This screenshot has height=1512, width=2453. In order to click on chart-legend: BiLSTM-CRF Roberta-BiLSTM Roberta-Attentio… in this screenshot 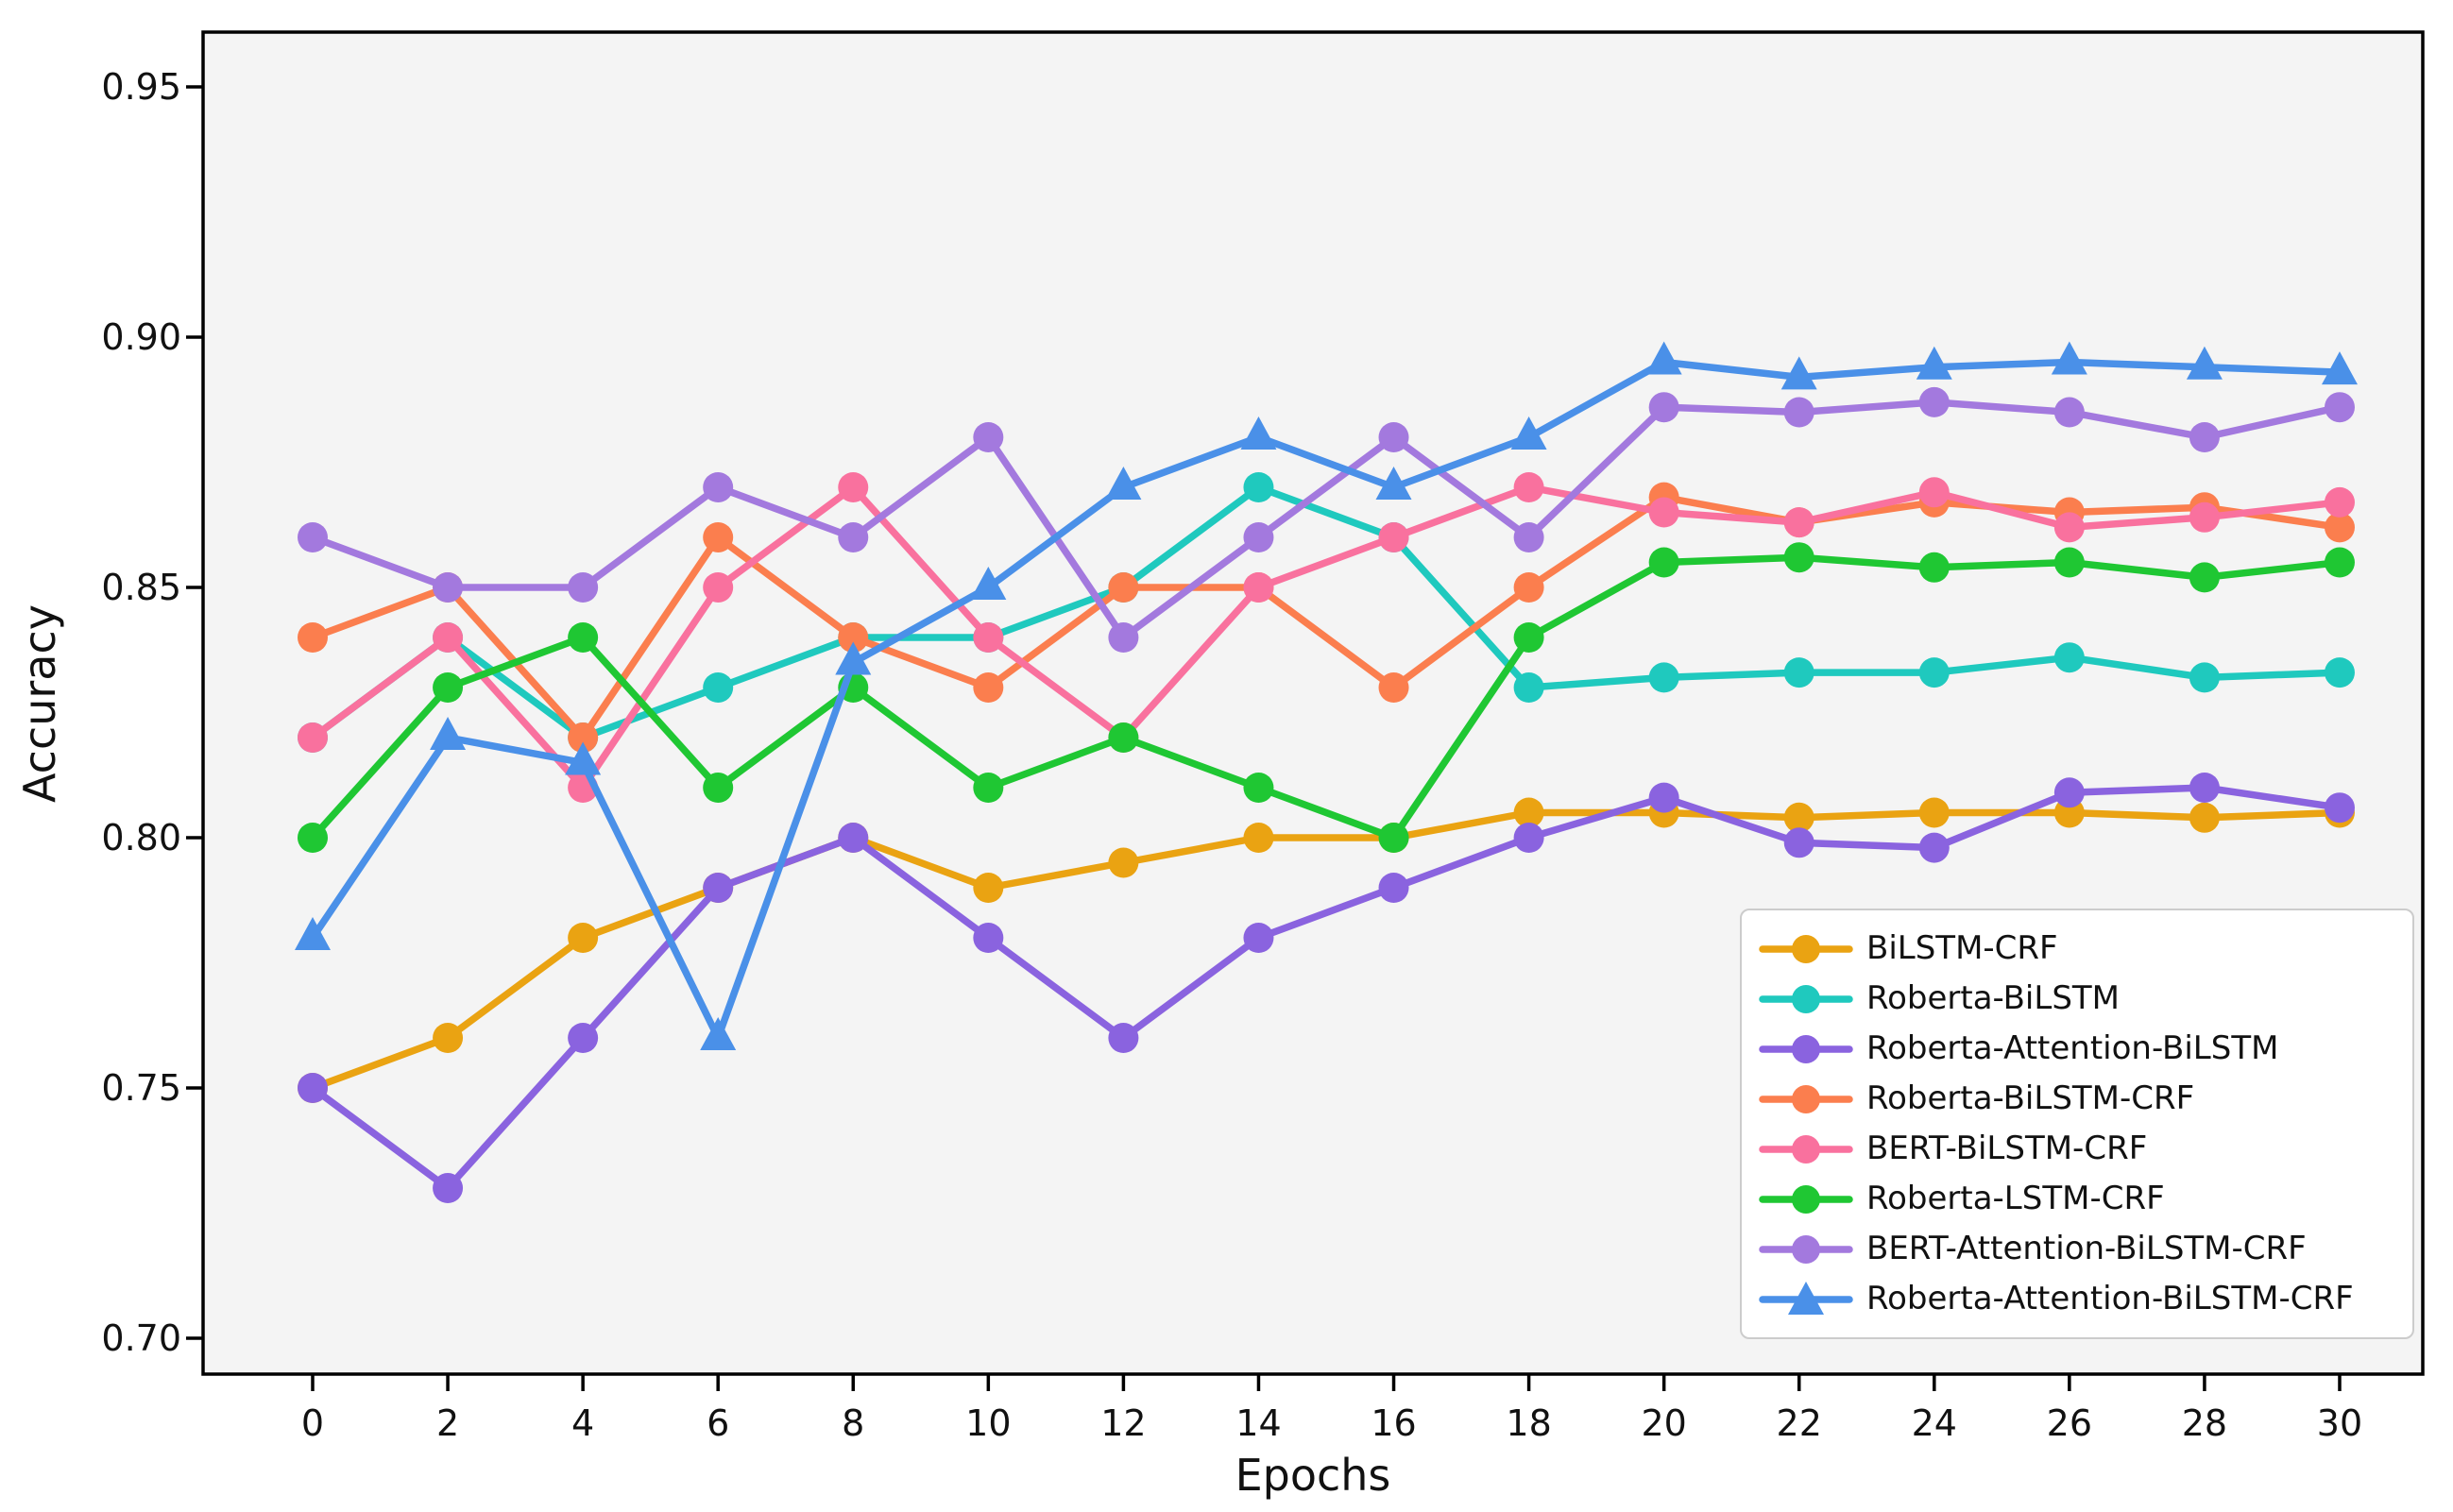, I will do `click(2077, 1124)`.